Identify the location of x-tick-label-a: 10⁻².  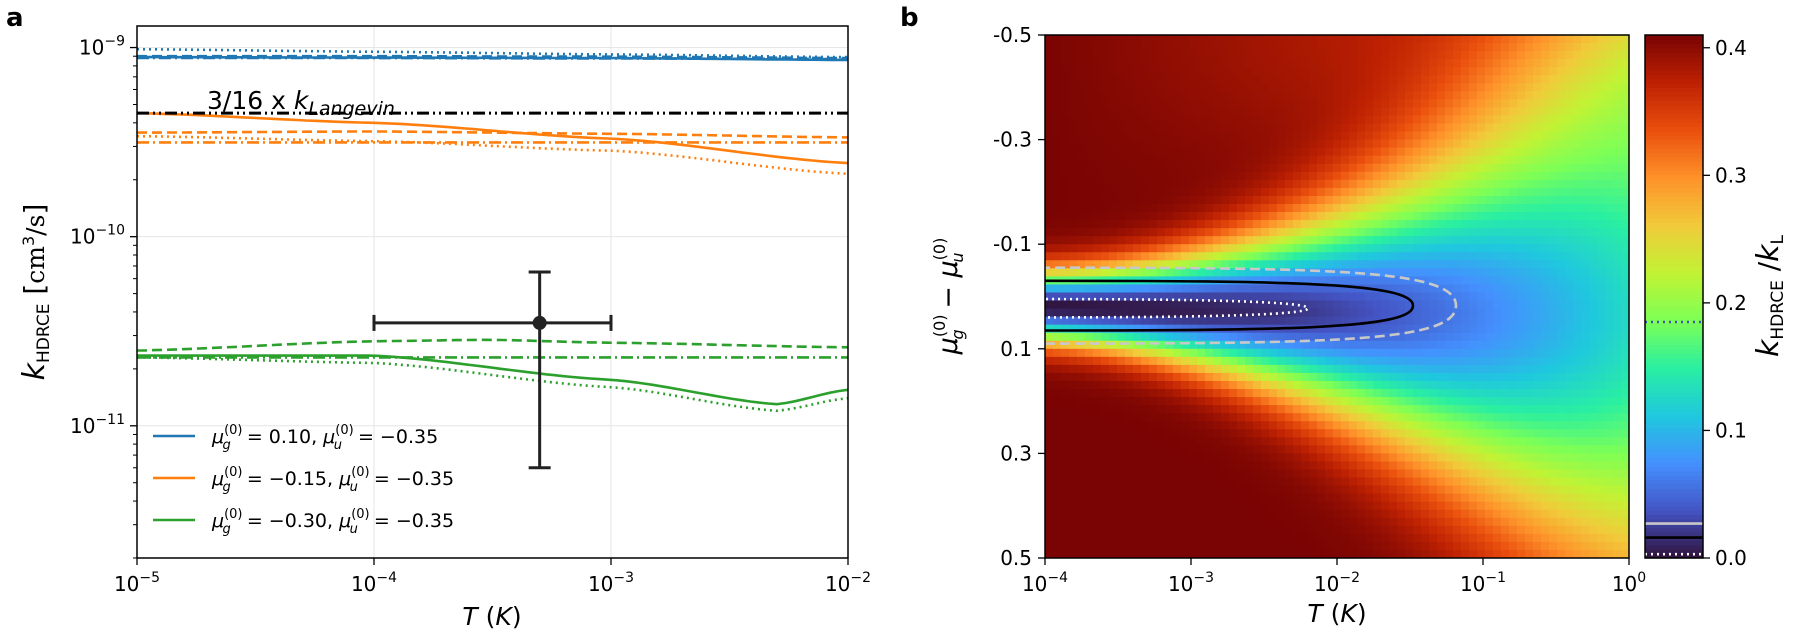
(848, 583).